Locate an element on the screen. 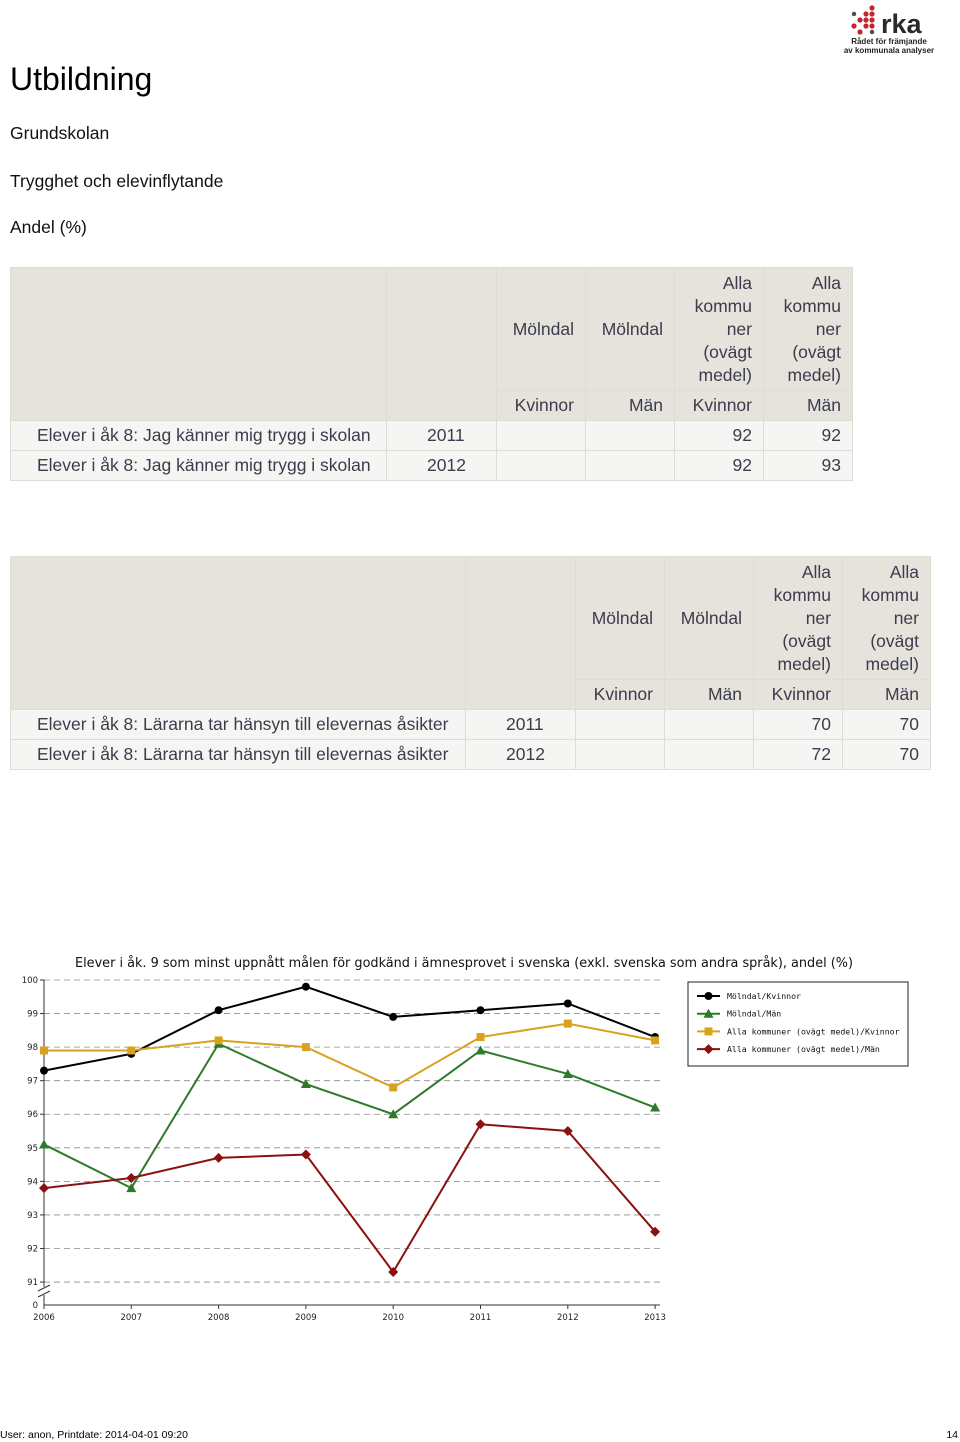 This screenshot has width=960, height=1442. logo-tagline-line1: Rådet för främjande is located at coordinates (889, 41).